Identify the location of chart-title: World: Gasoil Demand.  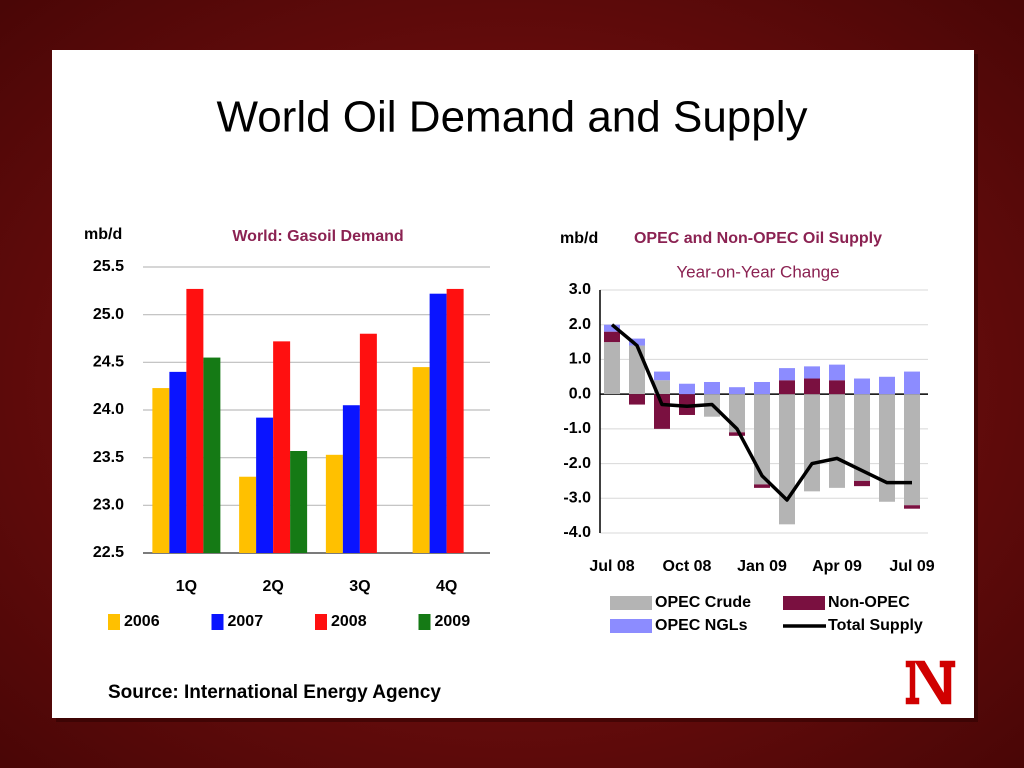
(317, 236).